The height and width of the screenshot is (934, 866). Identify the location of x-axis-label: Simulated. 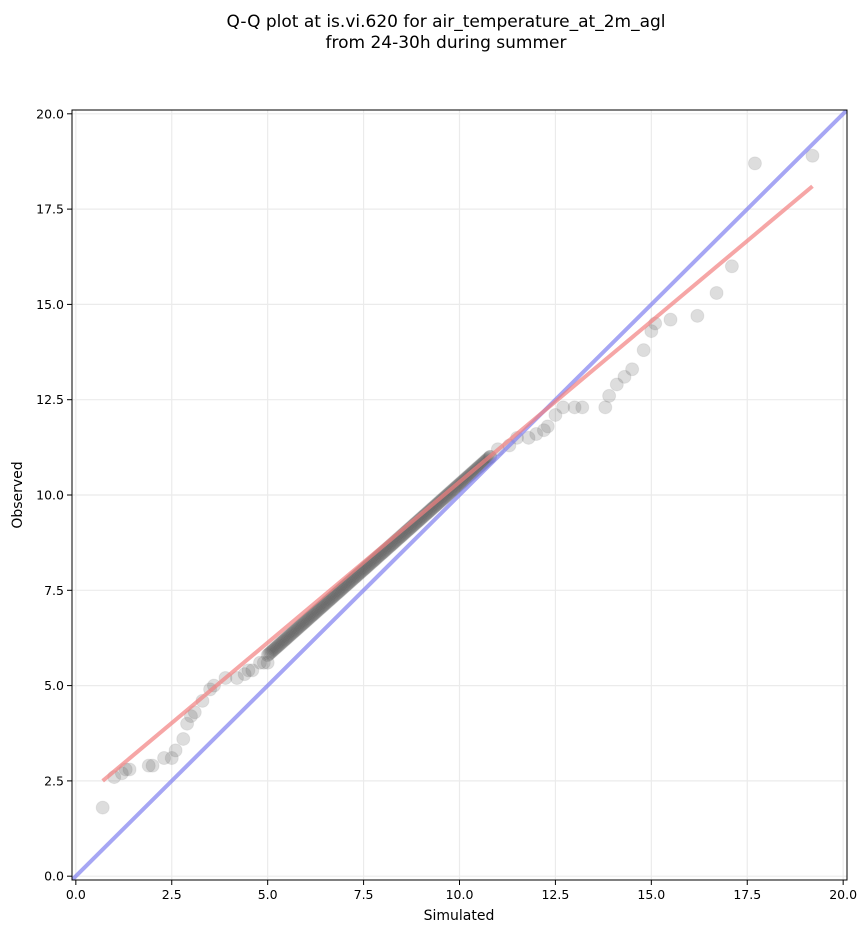
(459, 916).